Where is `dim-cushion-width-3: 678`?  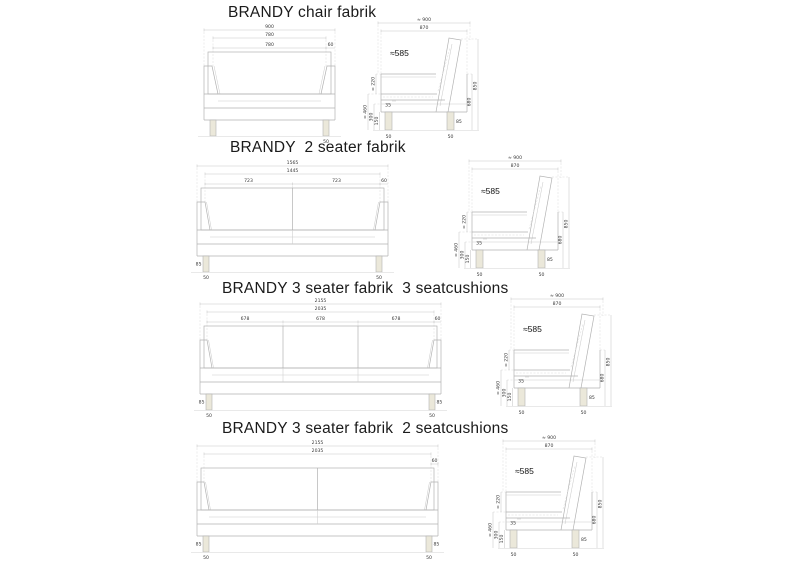
dim-cushion-width-3: 678 is located at coordinates (396, 319).